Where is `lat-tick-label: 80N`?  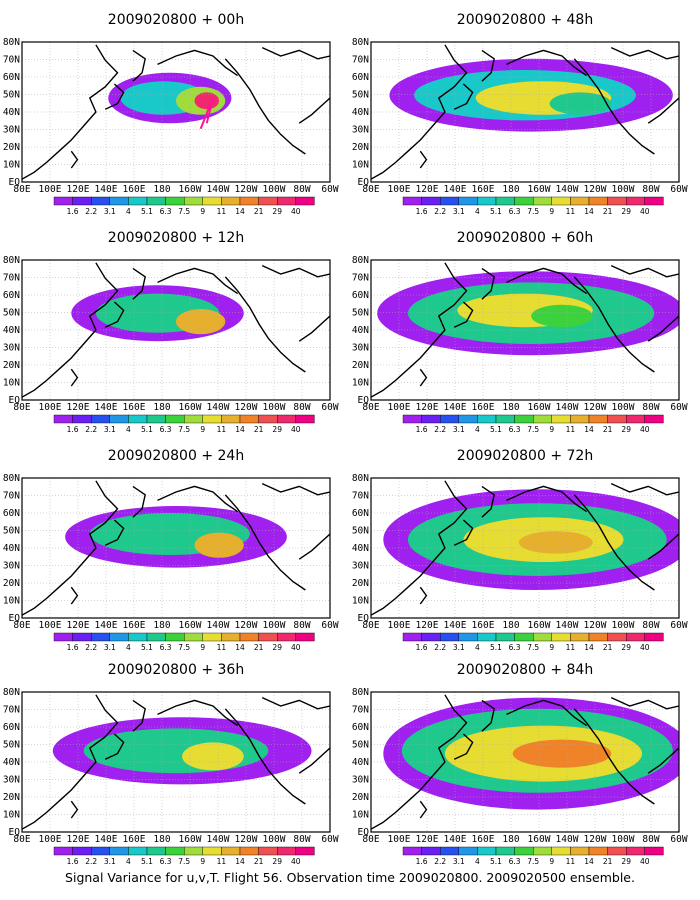
lat-tick-label: 80N is located at coordinates (360, 692).